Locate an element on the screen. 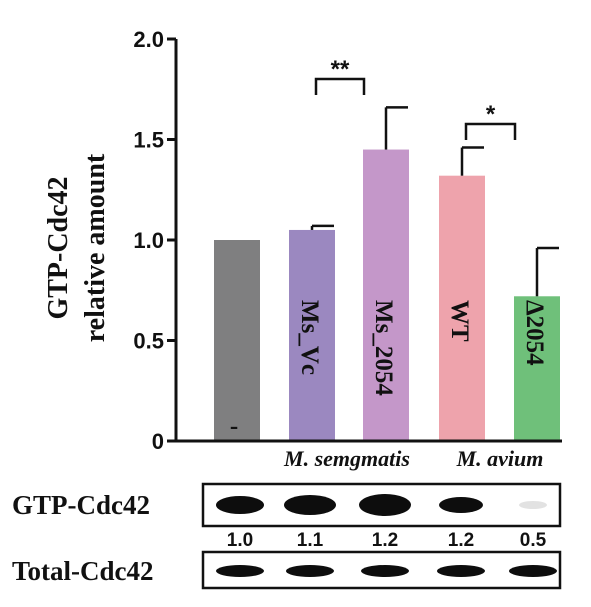 The height and width of the screenshot is (607, 591). group-label: M. semgmatis is located at coordinates (346, 458).